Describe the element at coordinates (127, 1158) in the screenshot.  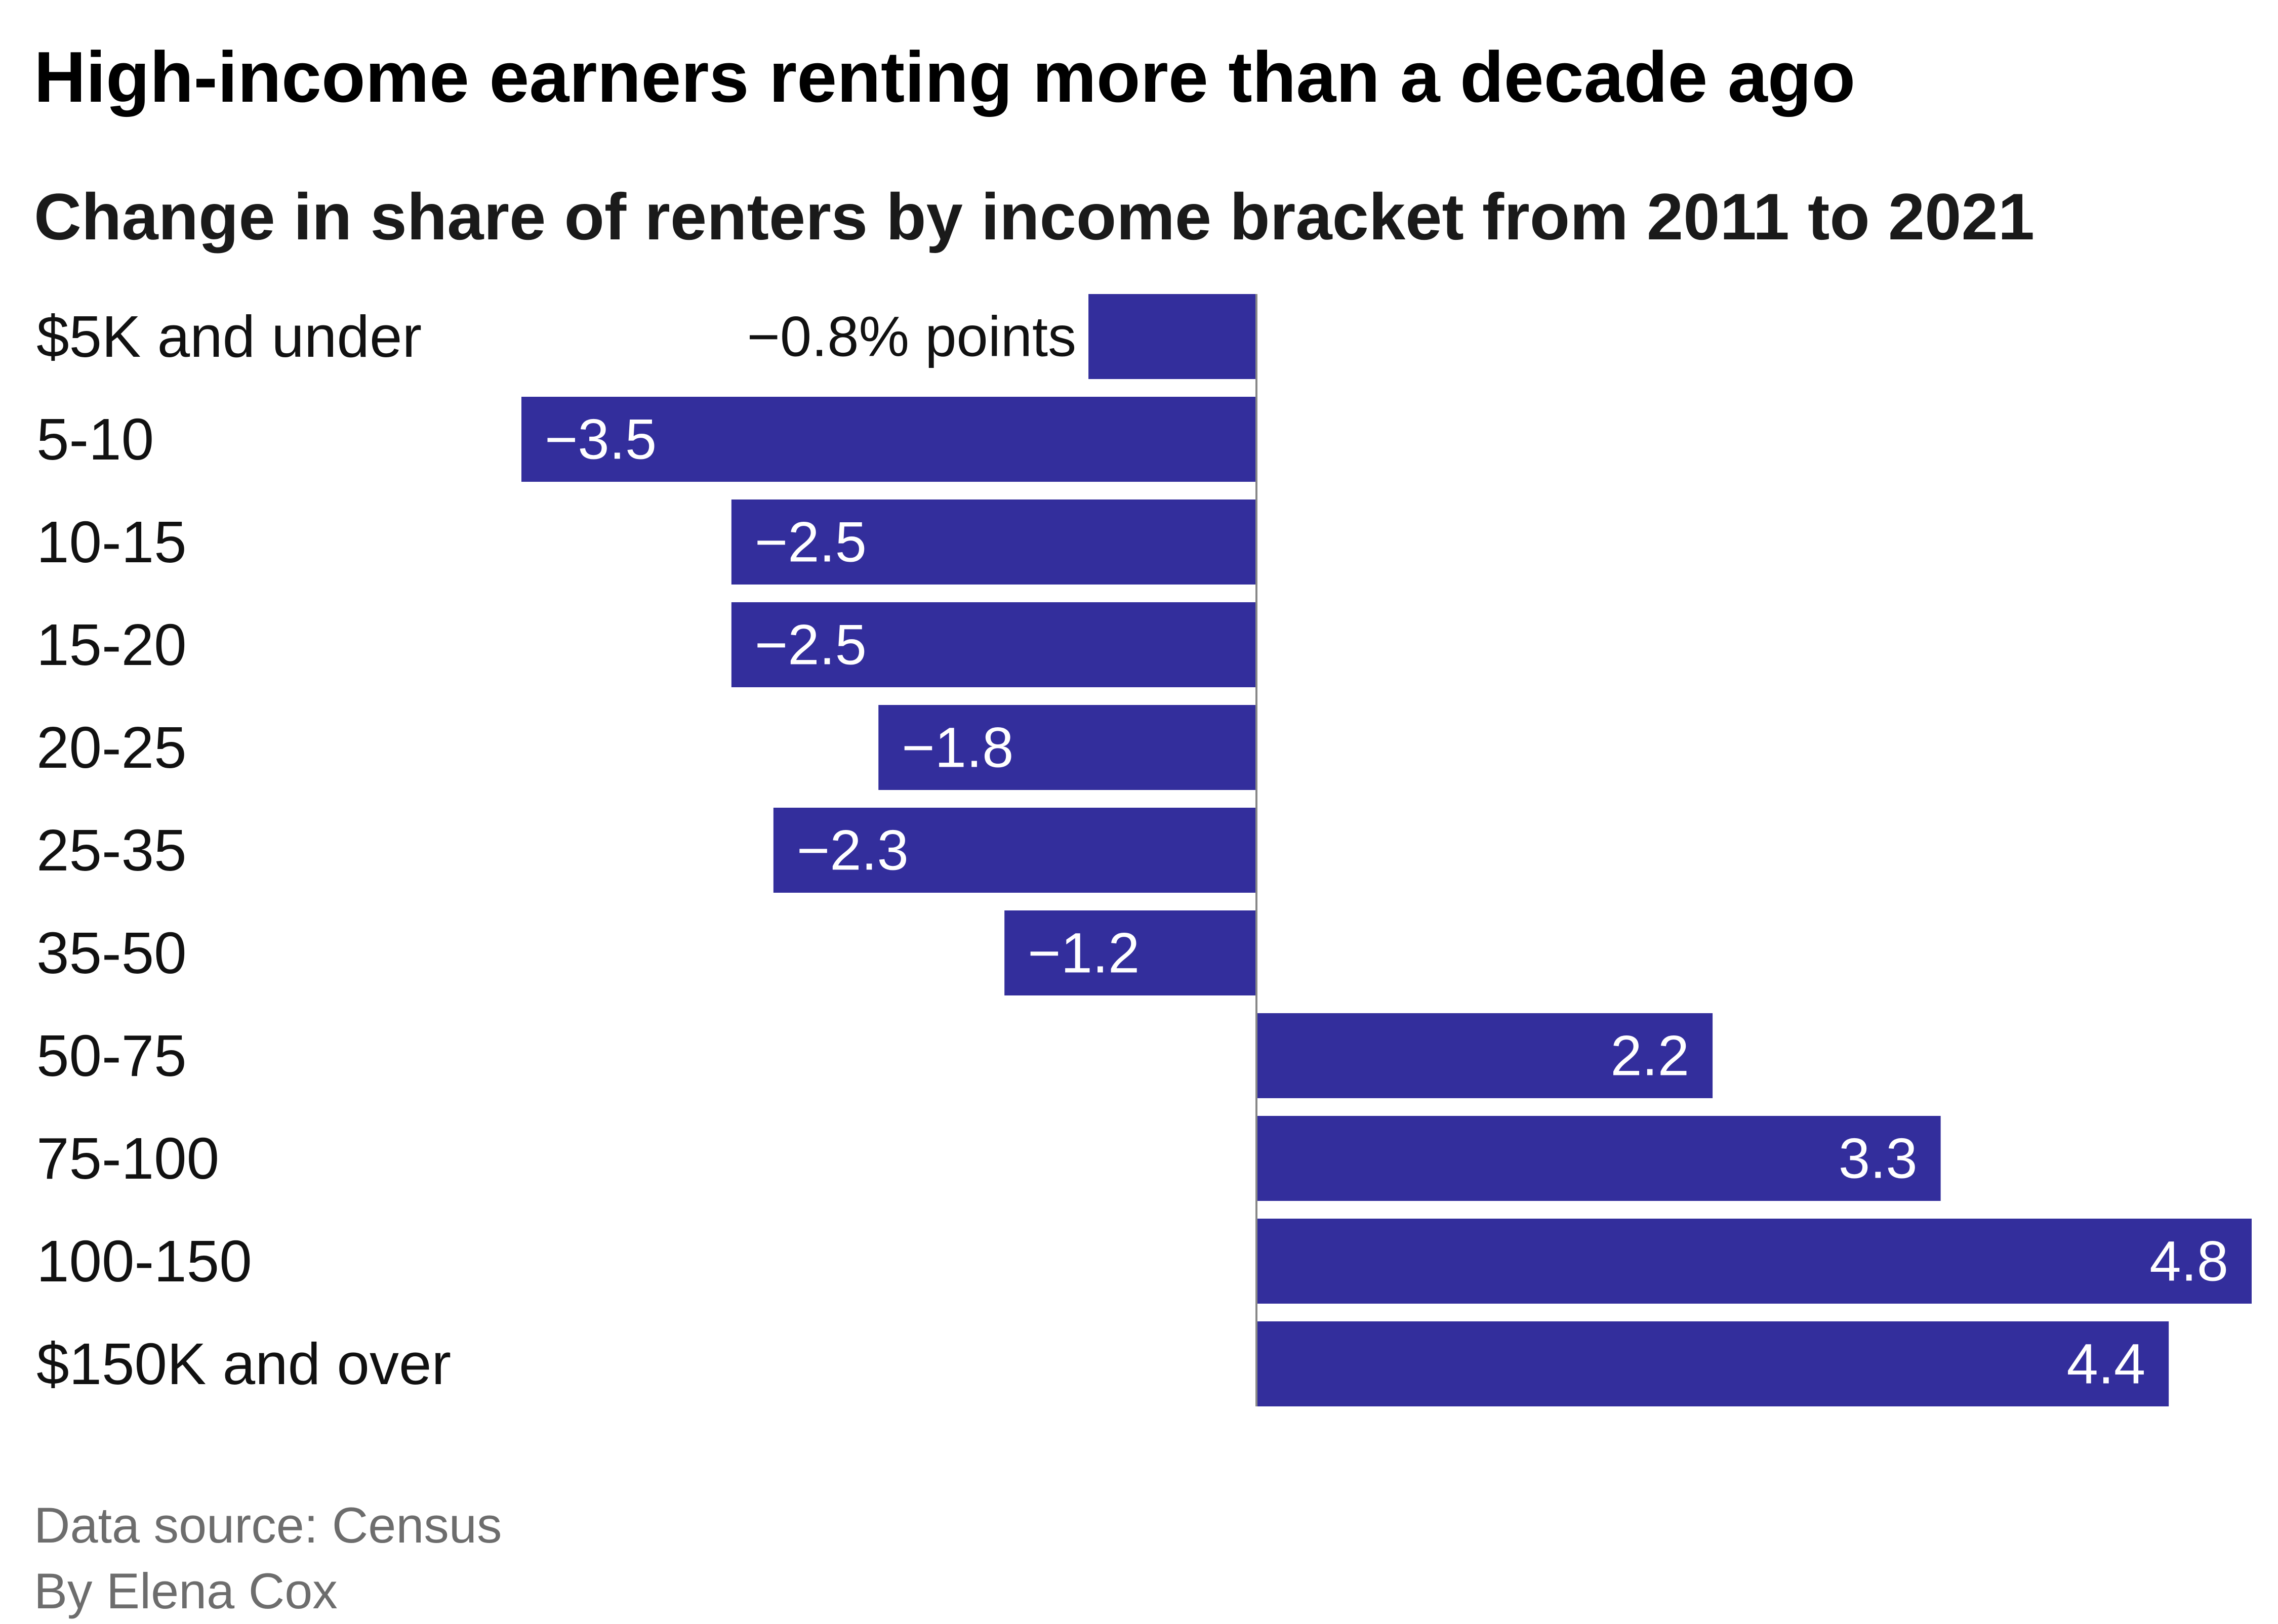
I see `category-label: 75-100` at that location.